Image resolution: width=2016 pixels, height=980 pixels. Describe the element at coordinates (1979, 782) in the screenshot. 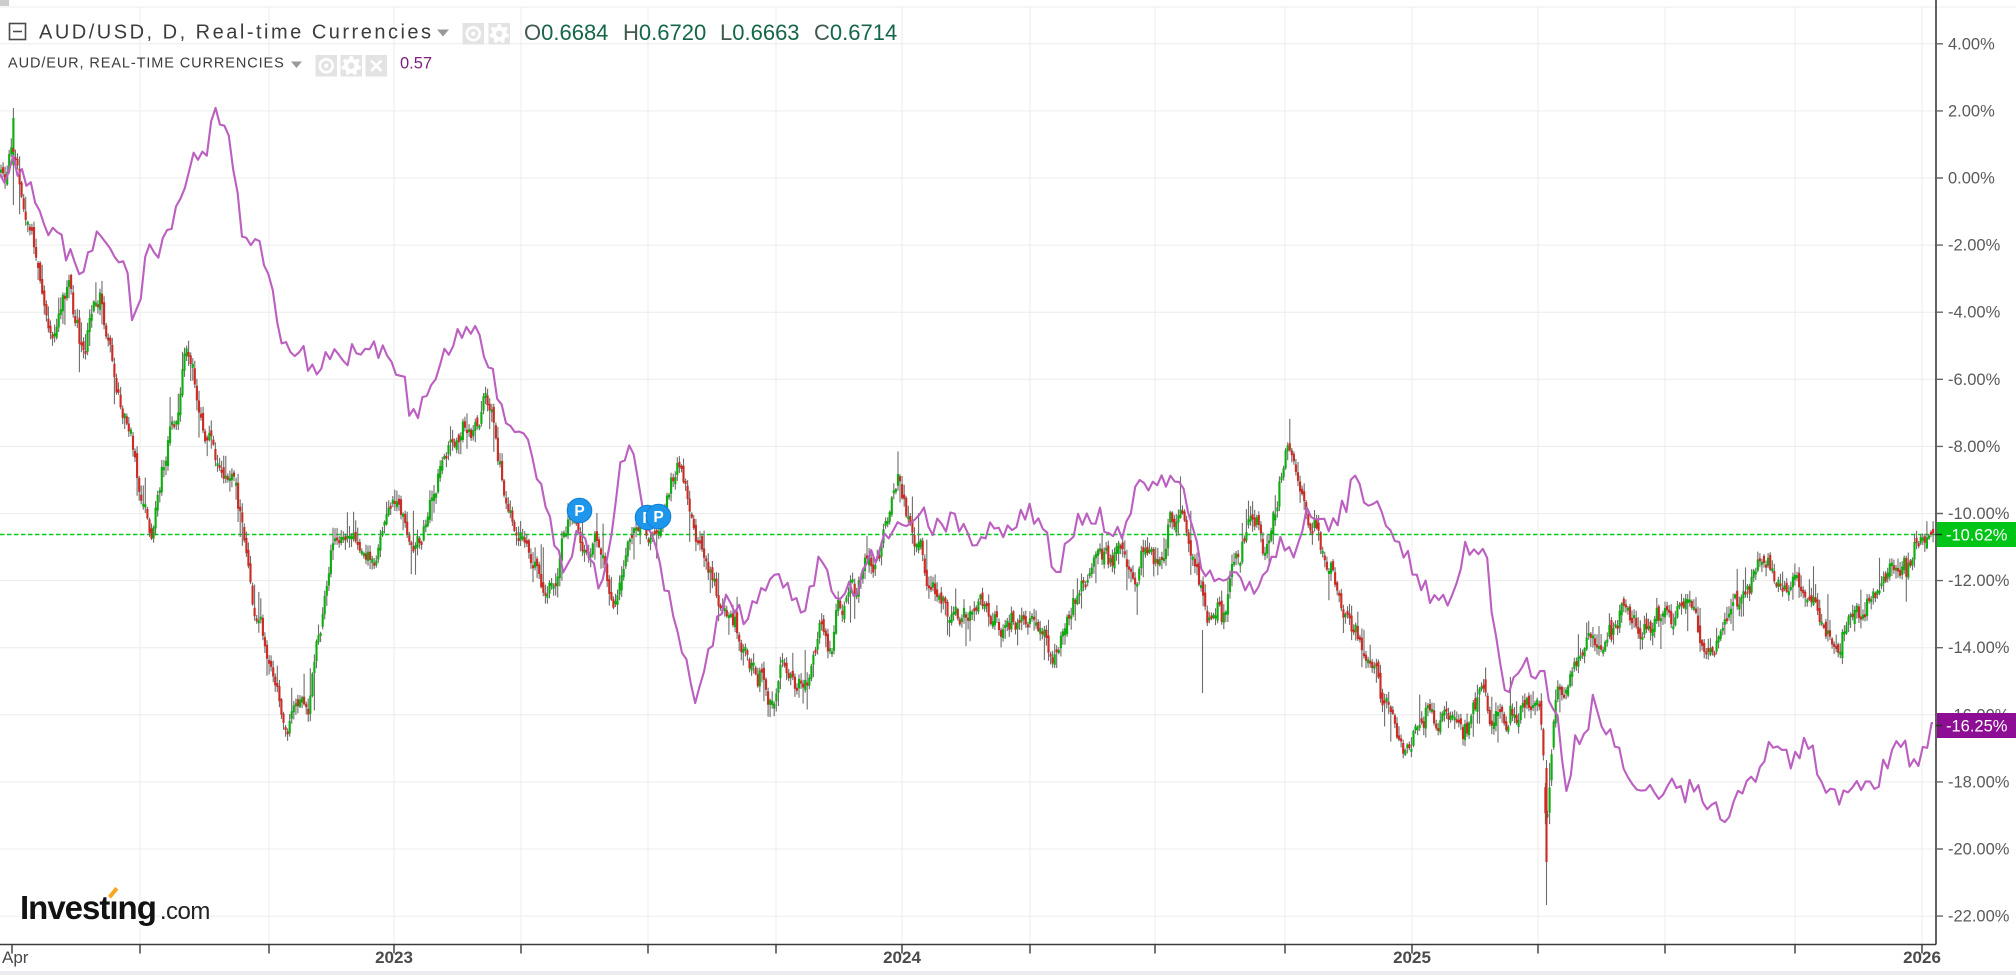

I see `svg-text: -18.00%` at that location.